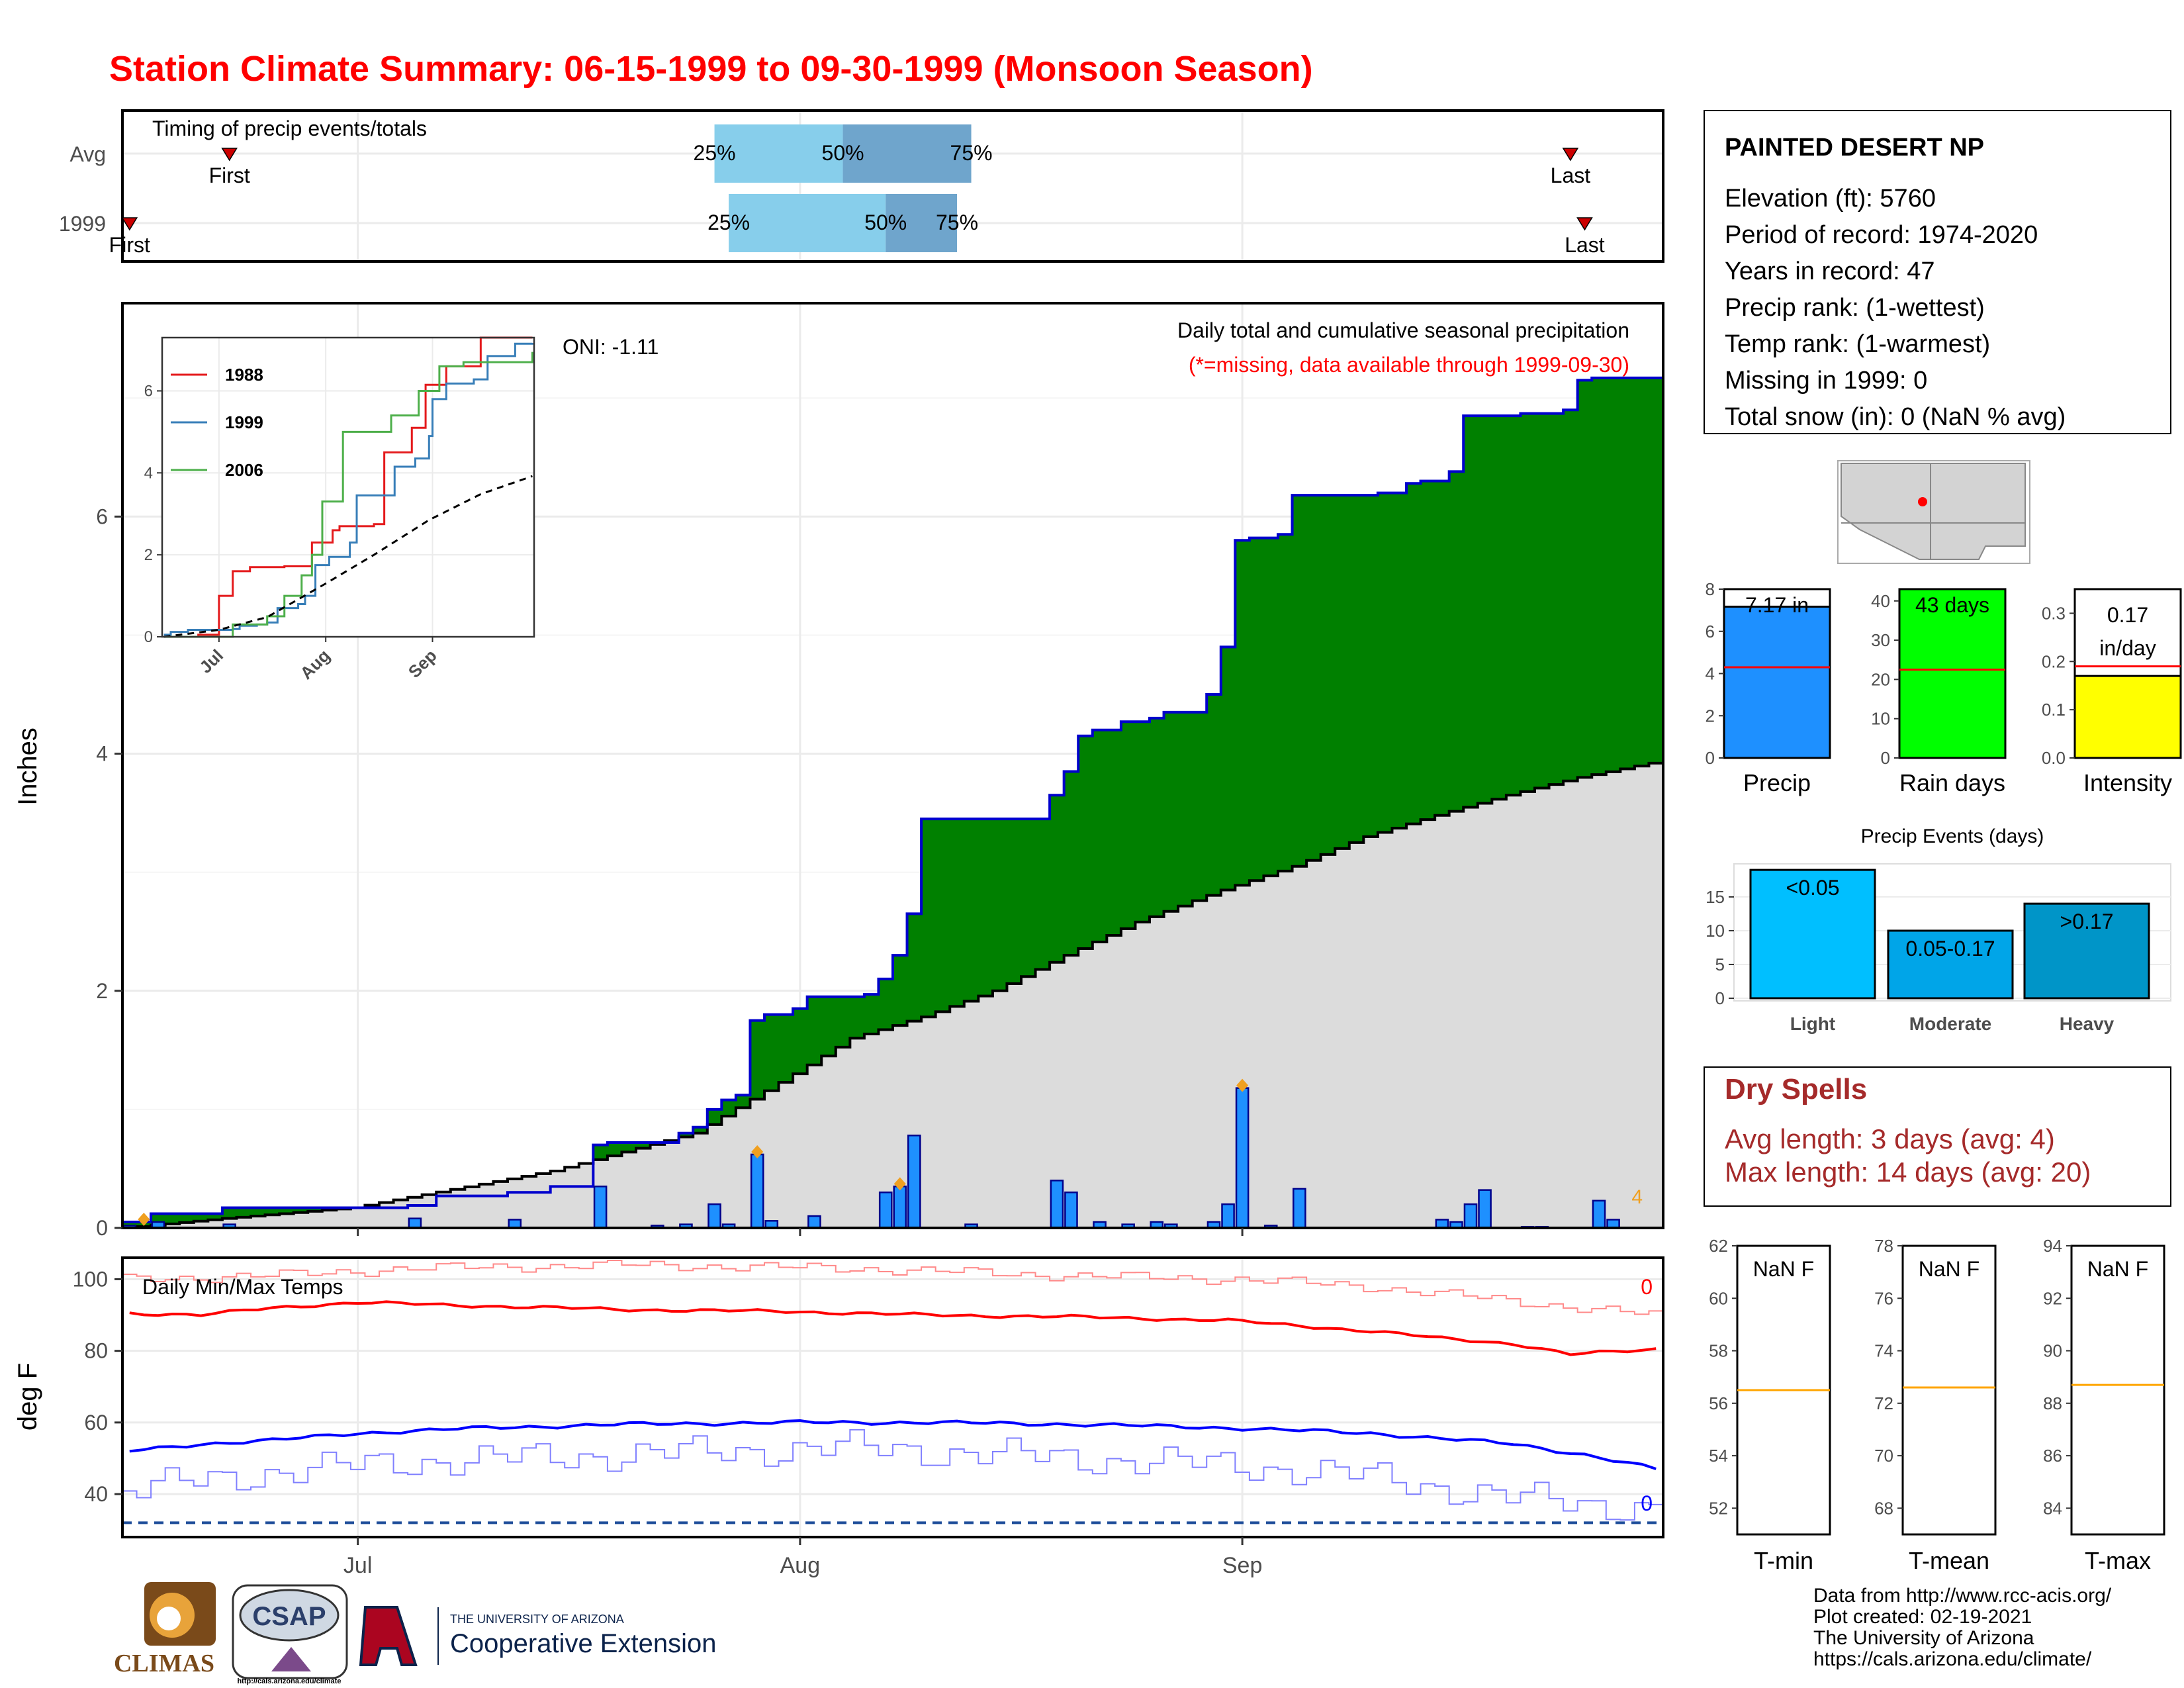 Image resolution: width=2184 pixels, height=1688 pixels. I want to click on mini-bar-tick-label: 2, so click(1710, 716).